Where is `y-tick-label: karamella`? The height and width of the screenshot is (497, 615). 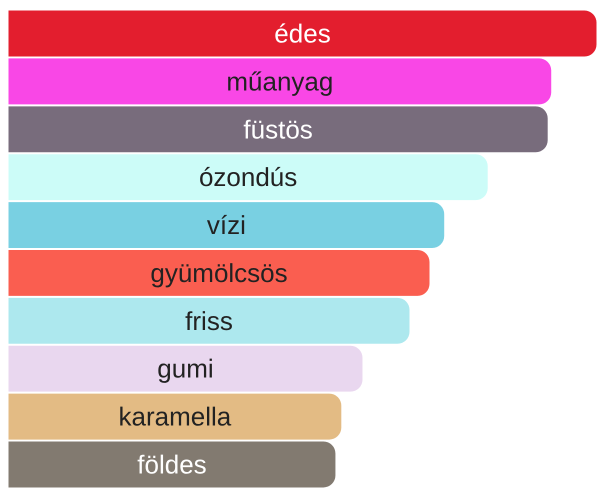 y-tick-label: karamella is located at coordinates (175, 417).